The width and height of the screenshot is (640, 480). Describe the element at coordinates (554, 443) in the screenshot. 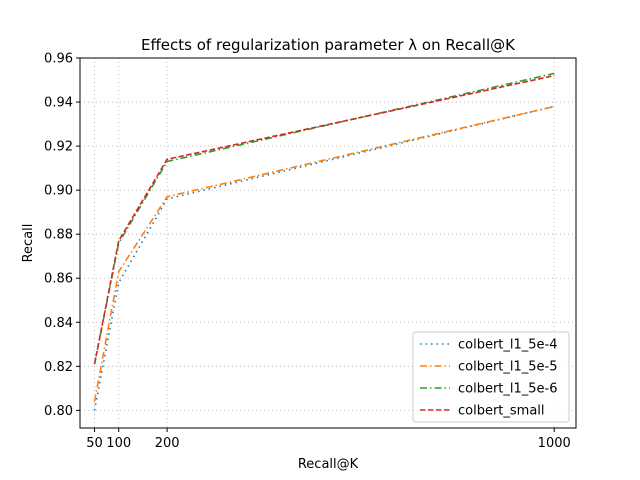

I see `x-tick-label: 1000` at that location.